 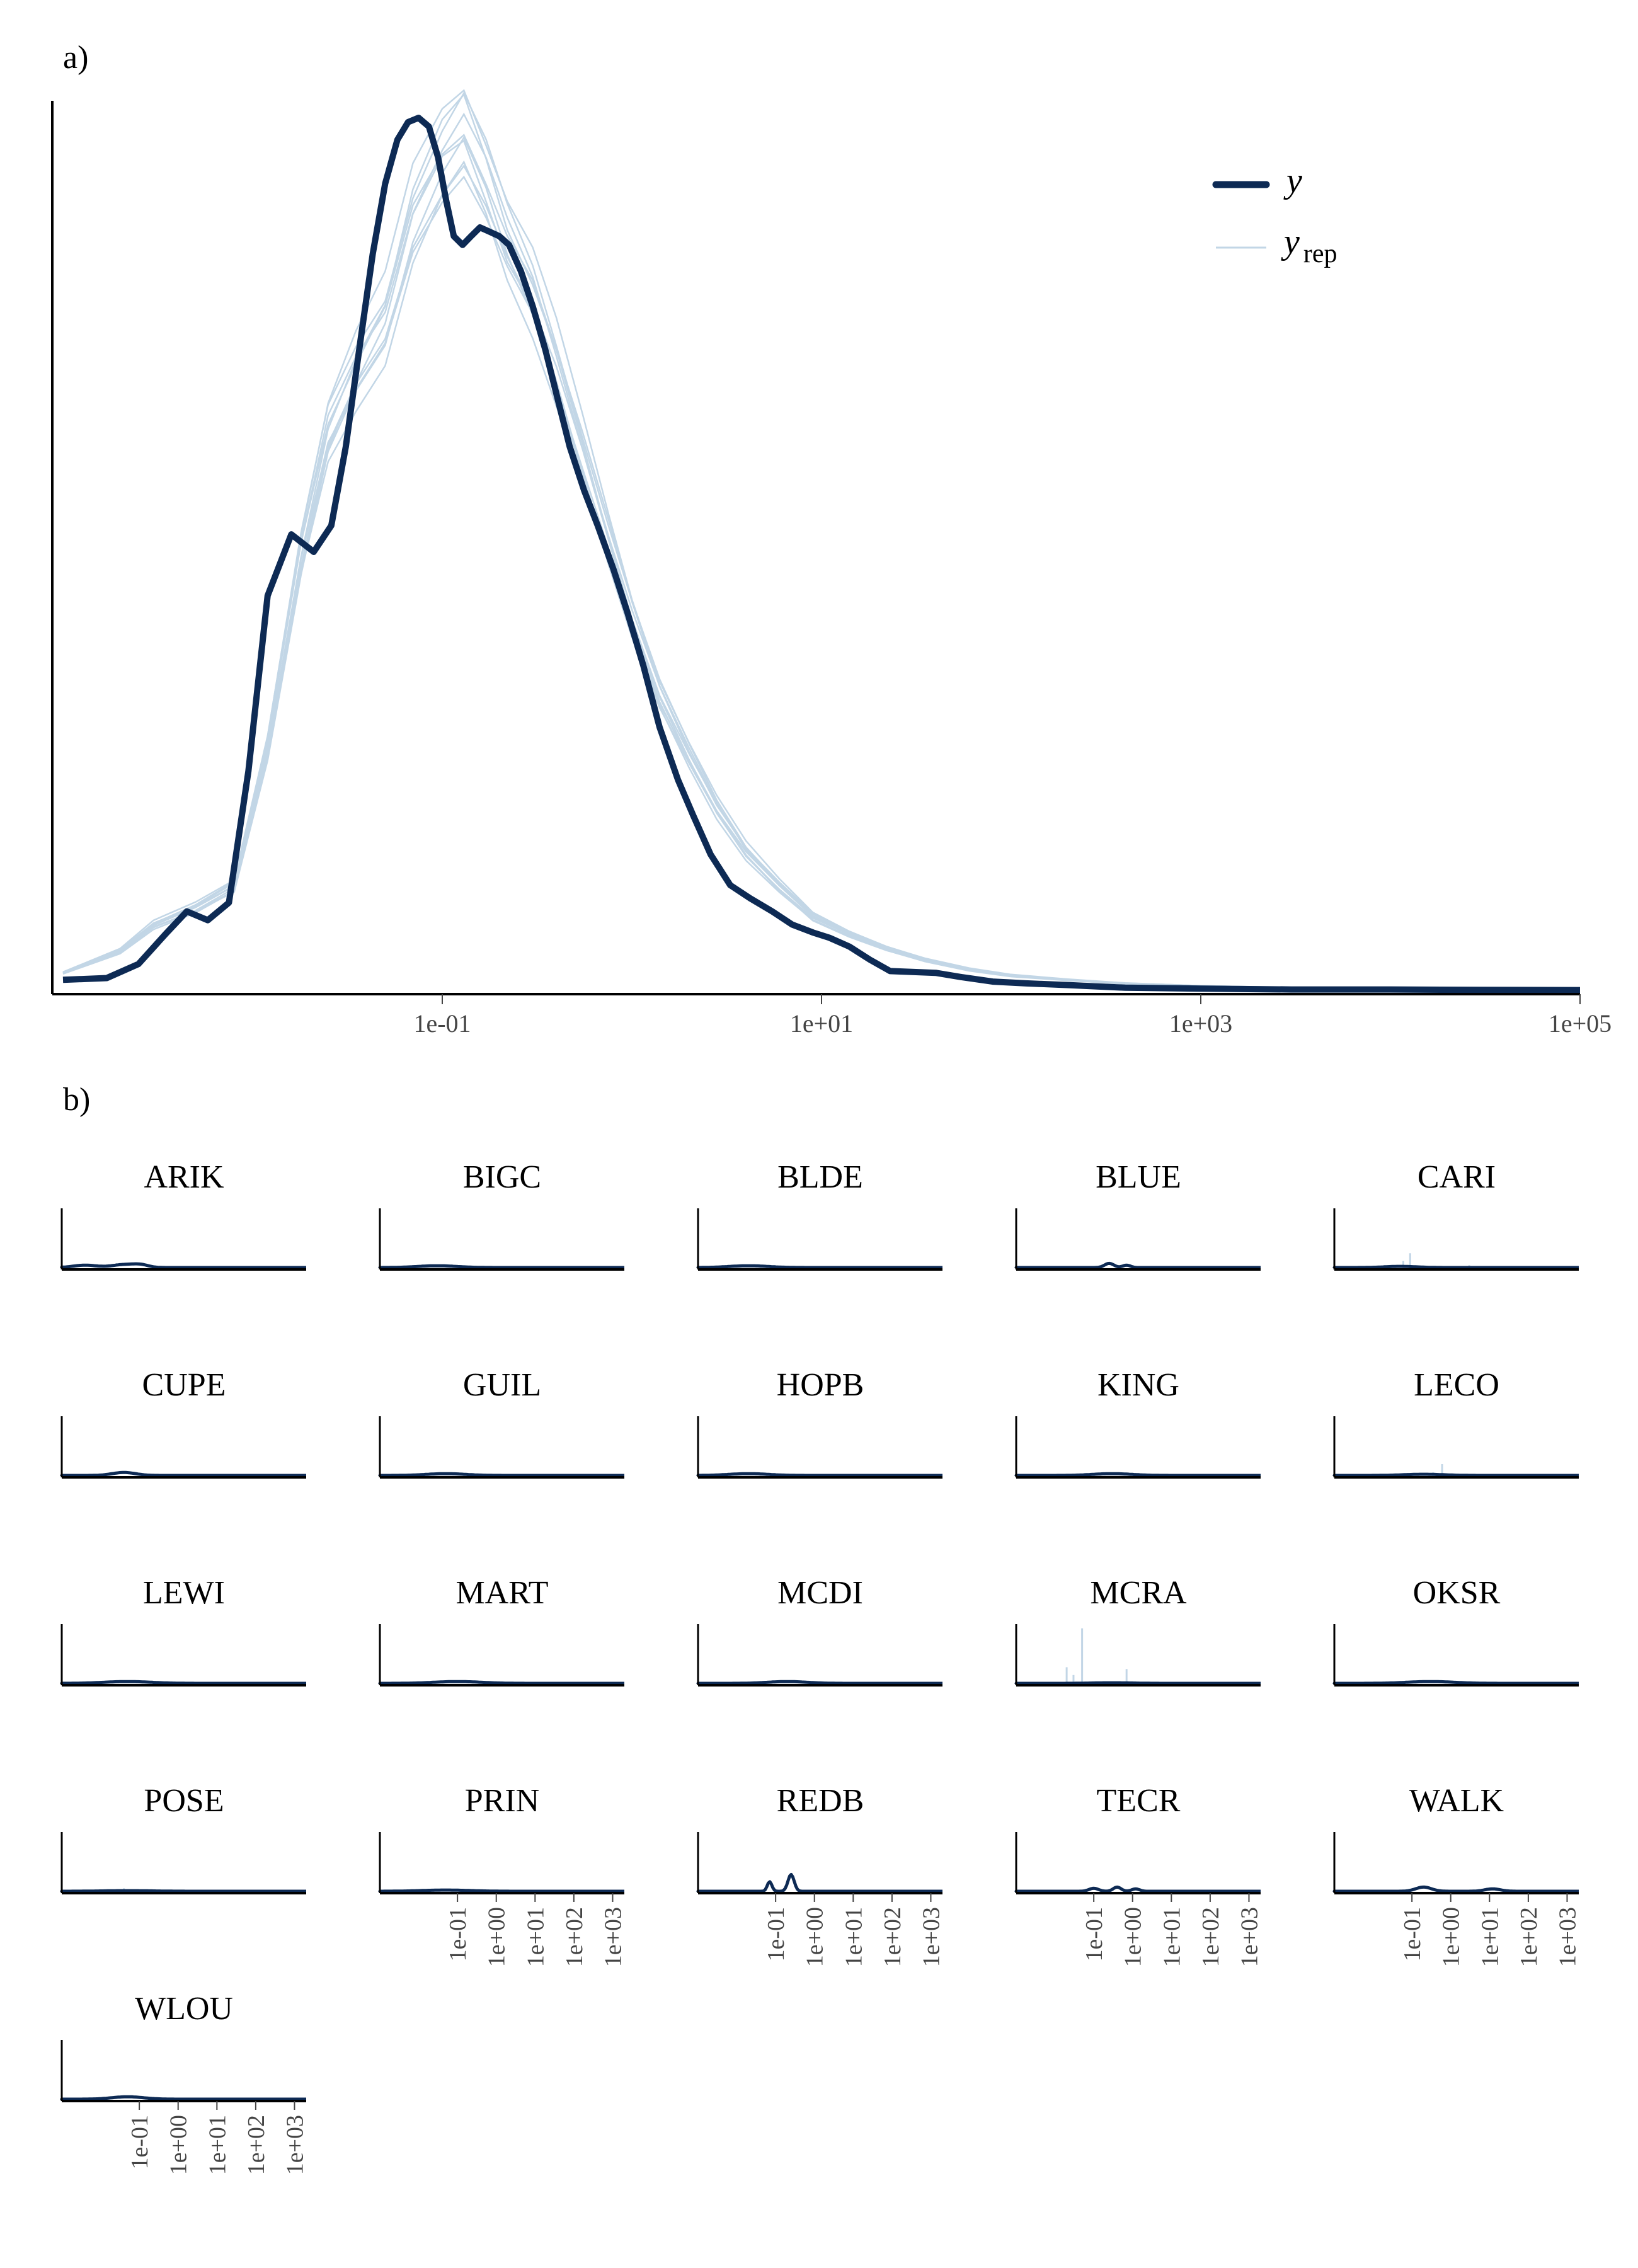 What do you see at coordinates (184, 1385) in the screenshot?
I see `facet-title: CUPE` at bounding box center [184, 1385].